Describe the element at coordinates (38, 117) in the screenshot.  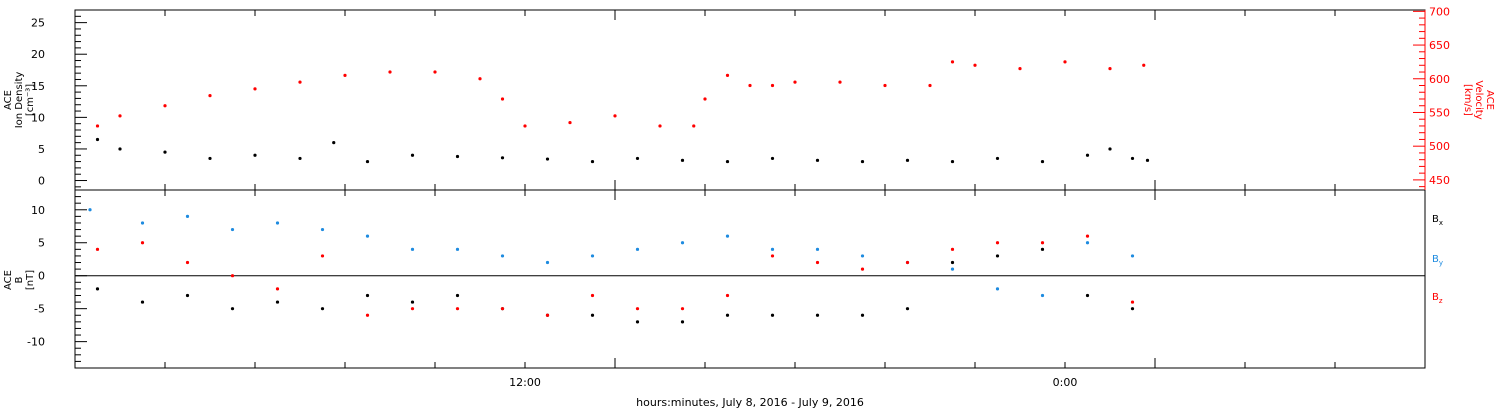
I see `density-axis-tick-label: 10` at that location.